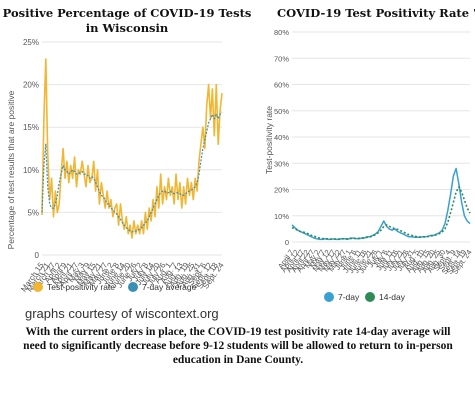 This screenshot has height=403, width=475. I want to click on legend-swatch-7-day, so click(329, 297).